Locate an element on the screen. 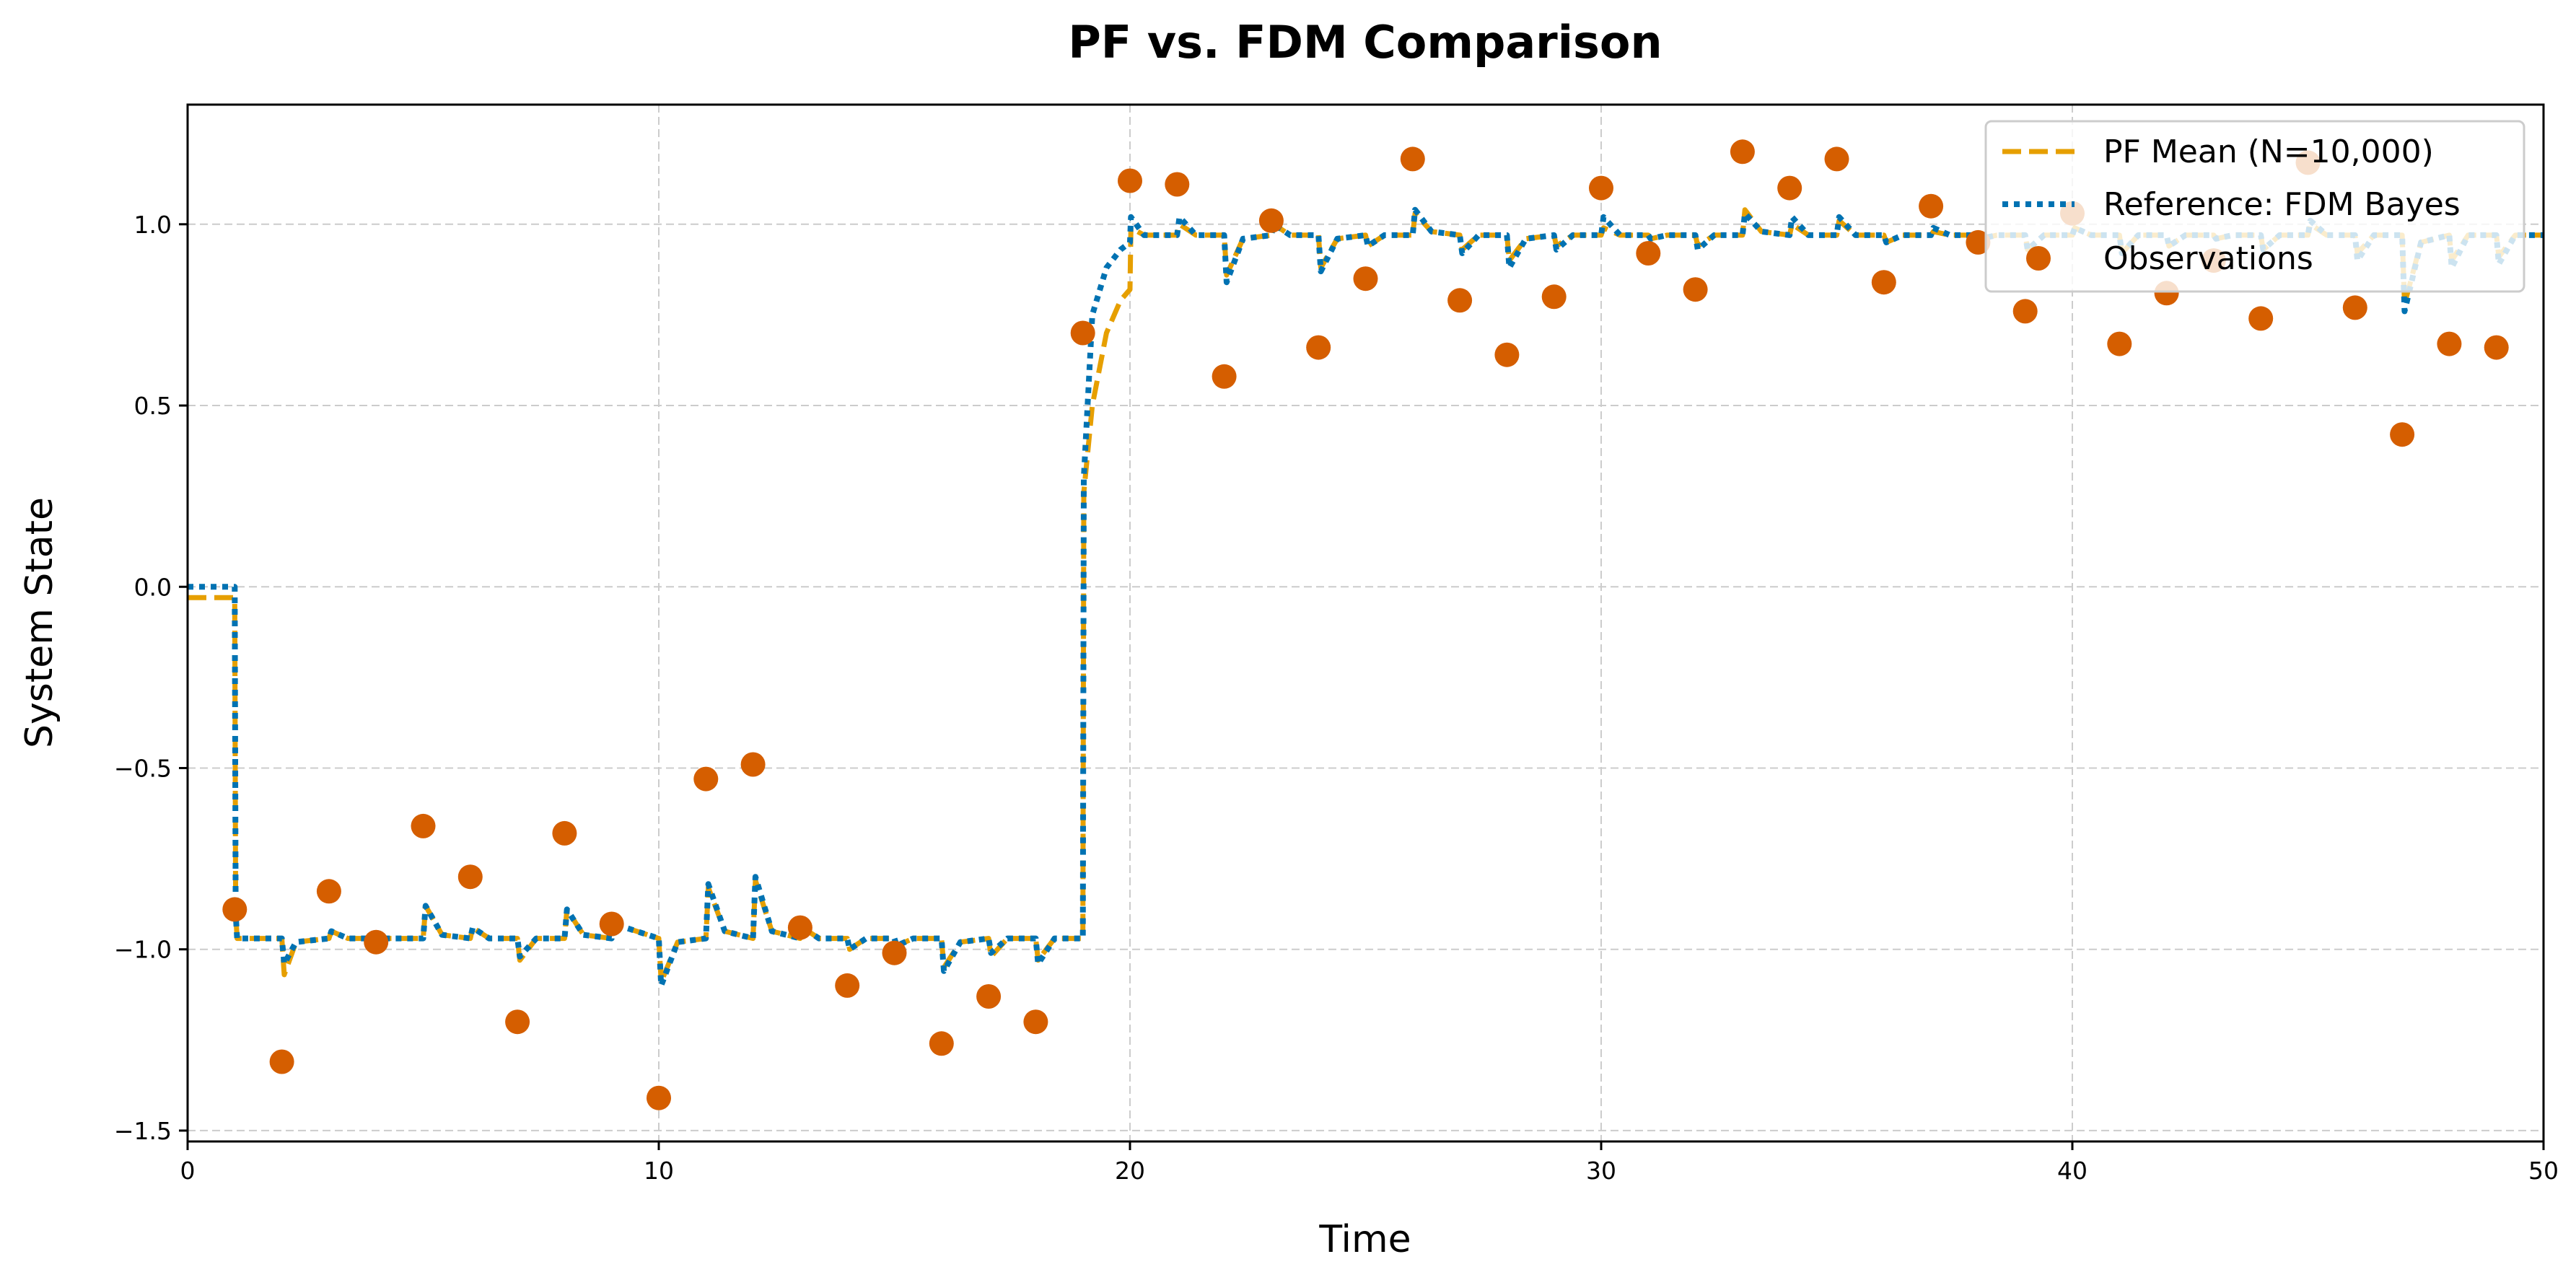 The width and height of the screenshot is (2576, 1280). x-tick-label: 0 is located at coordinates (188, 1171).